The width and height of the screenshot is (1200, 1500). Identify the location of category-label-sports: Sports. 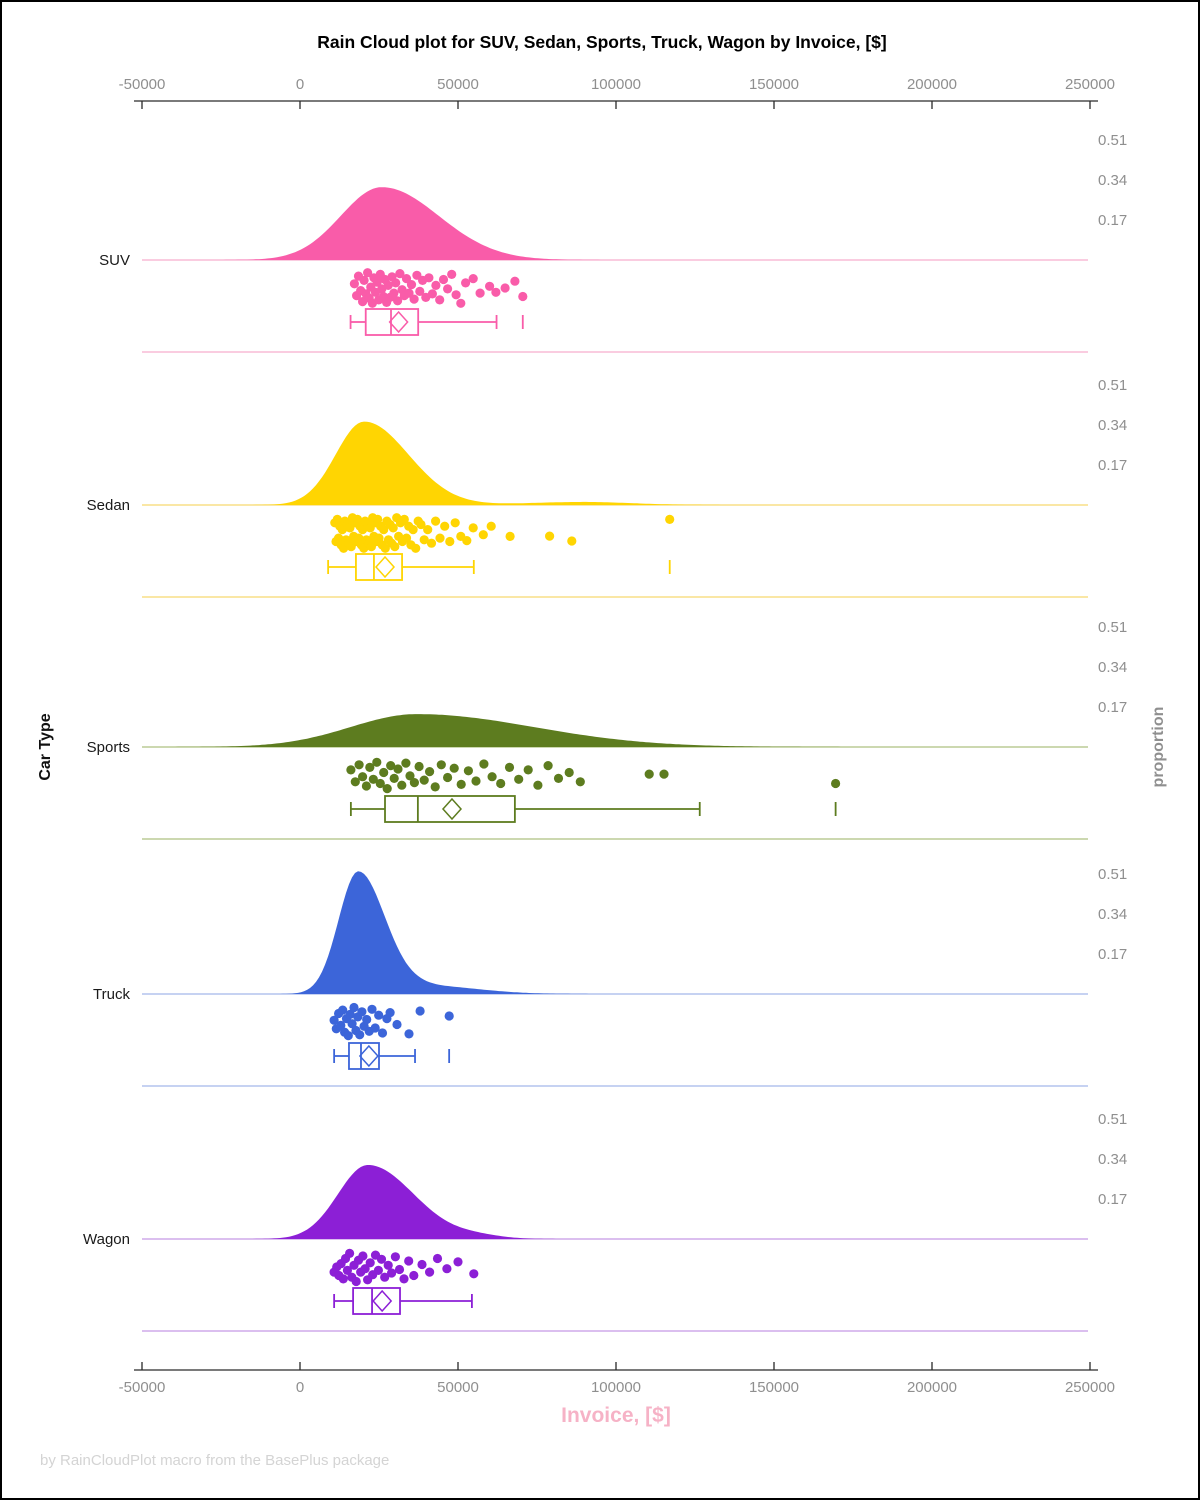
(108, 747).